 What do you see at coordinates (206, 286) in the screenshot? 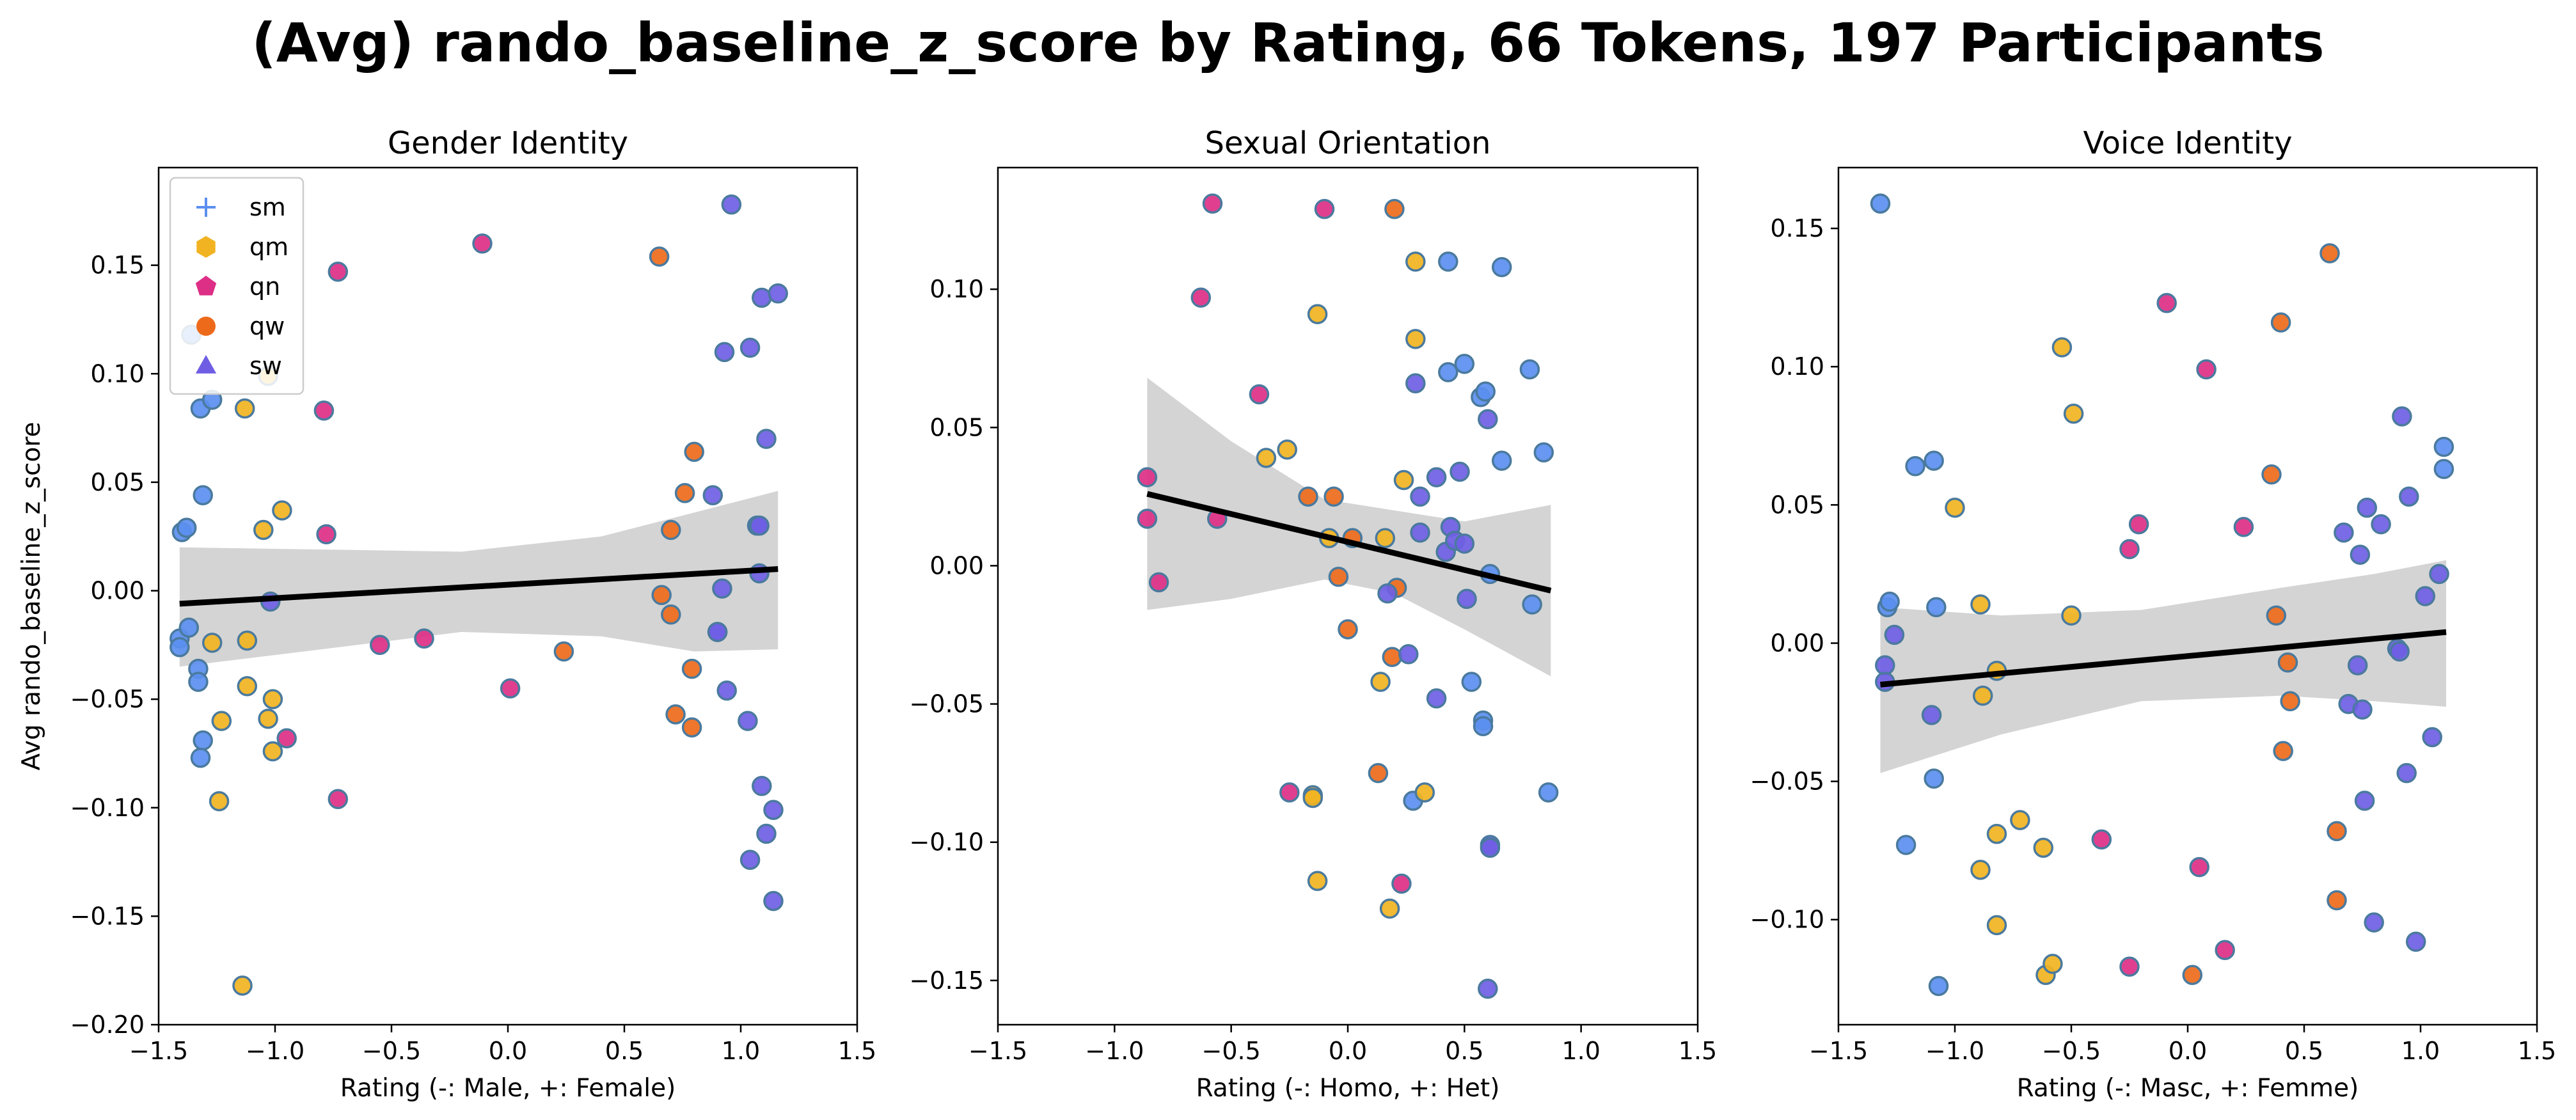
I see `pentagon-marker-icon` at bounding box center [206, 286].